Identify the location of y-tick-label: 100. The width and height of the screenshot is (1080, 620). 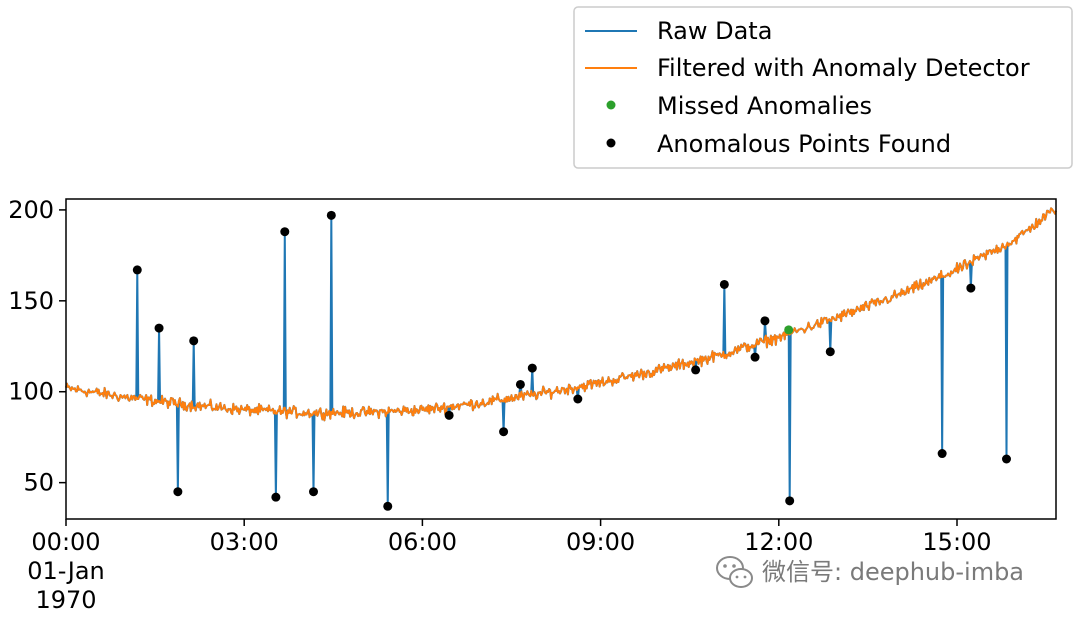
(31, 392).